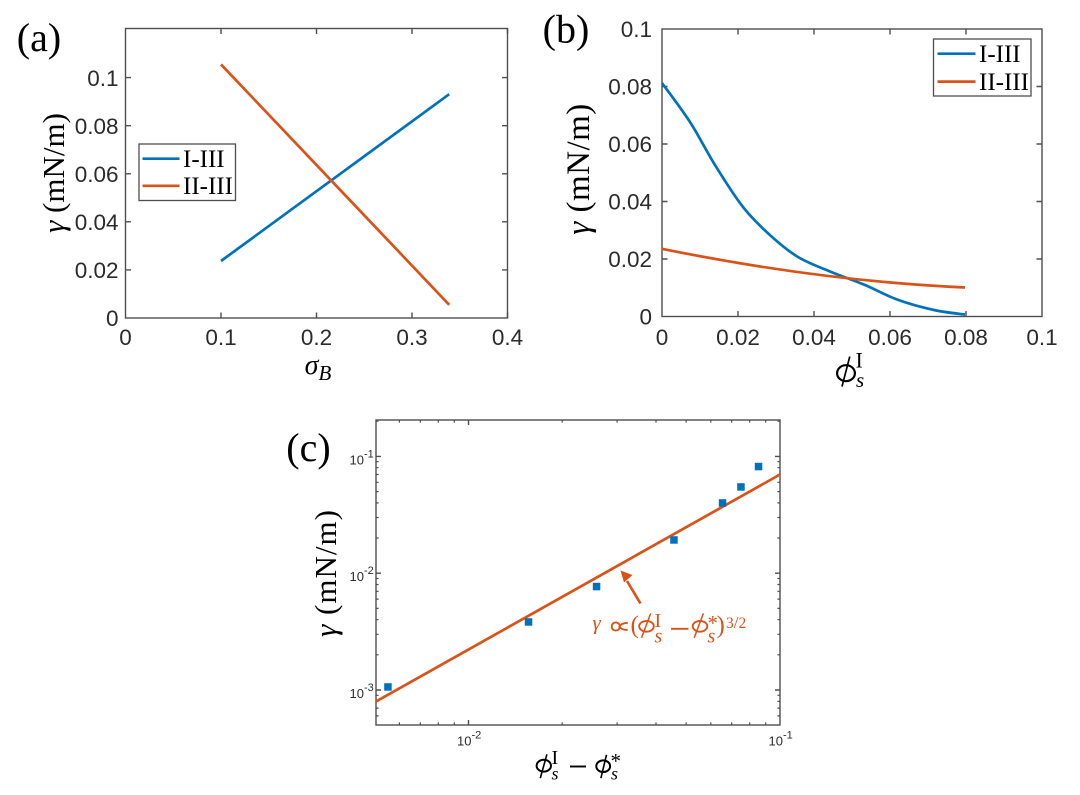  Describe the element at coordinates (736, 622) in the screenshot. I see `svg-text: 3/2` at that location.